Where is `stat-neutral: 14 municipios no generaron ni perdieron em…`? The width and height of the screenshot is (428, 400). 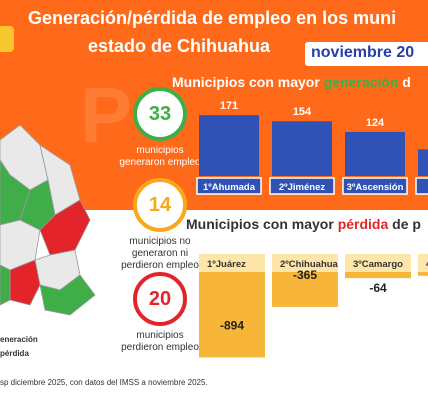 stat-neutral: 14 municipios no generaron ni perdieron em… is located at coordinates (160, 225).